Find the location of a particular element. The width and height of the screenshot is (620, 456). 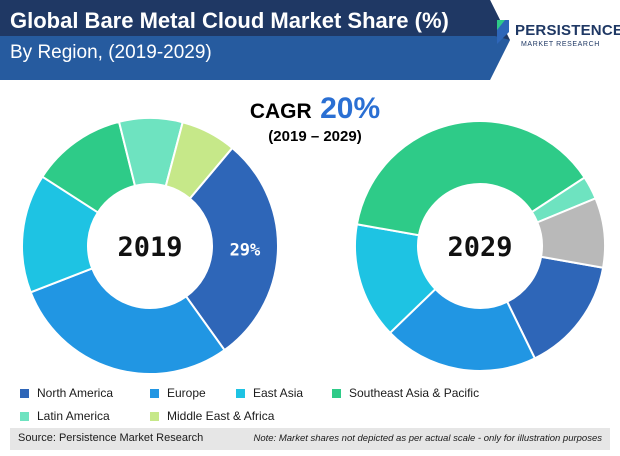

chart-title: Global Bare Metal Cloud Market Share (%) is located at coordinates (229, 20).